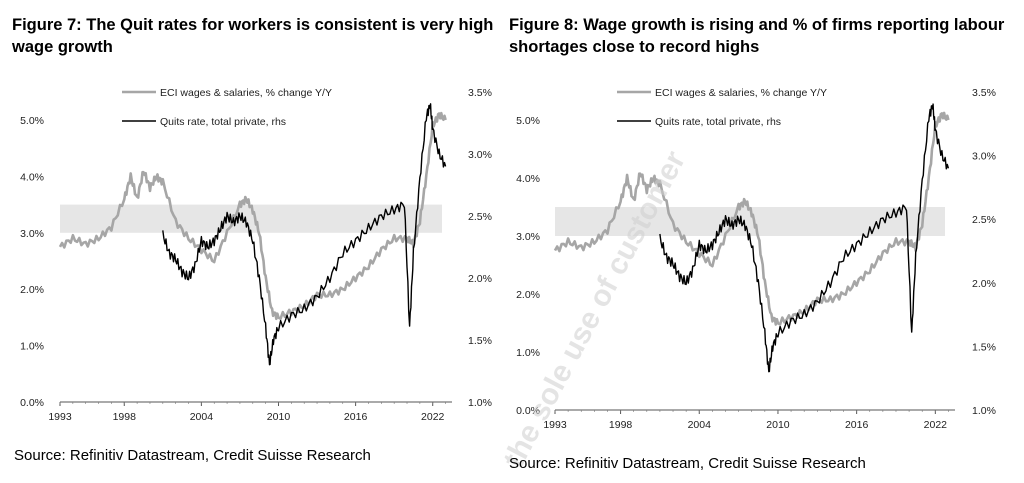 This screenshot has height=483, width=1024. What do you see at coordinates (594, 309) in the screenshot?
I see `watermark-text: the sole use of customer` at bounding box center [594, 309].